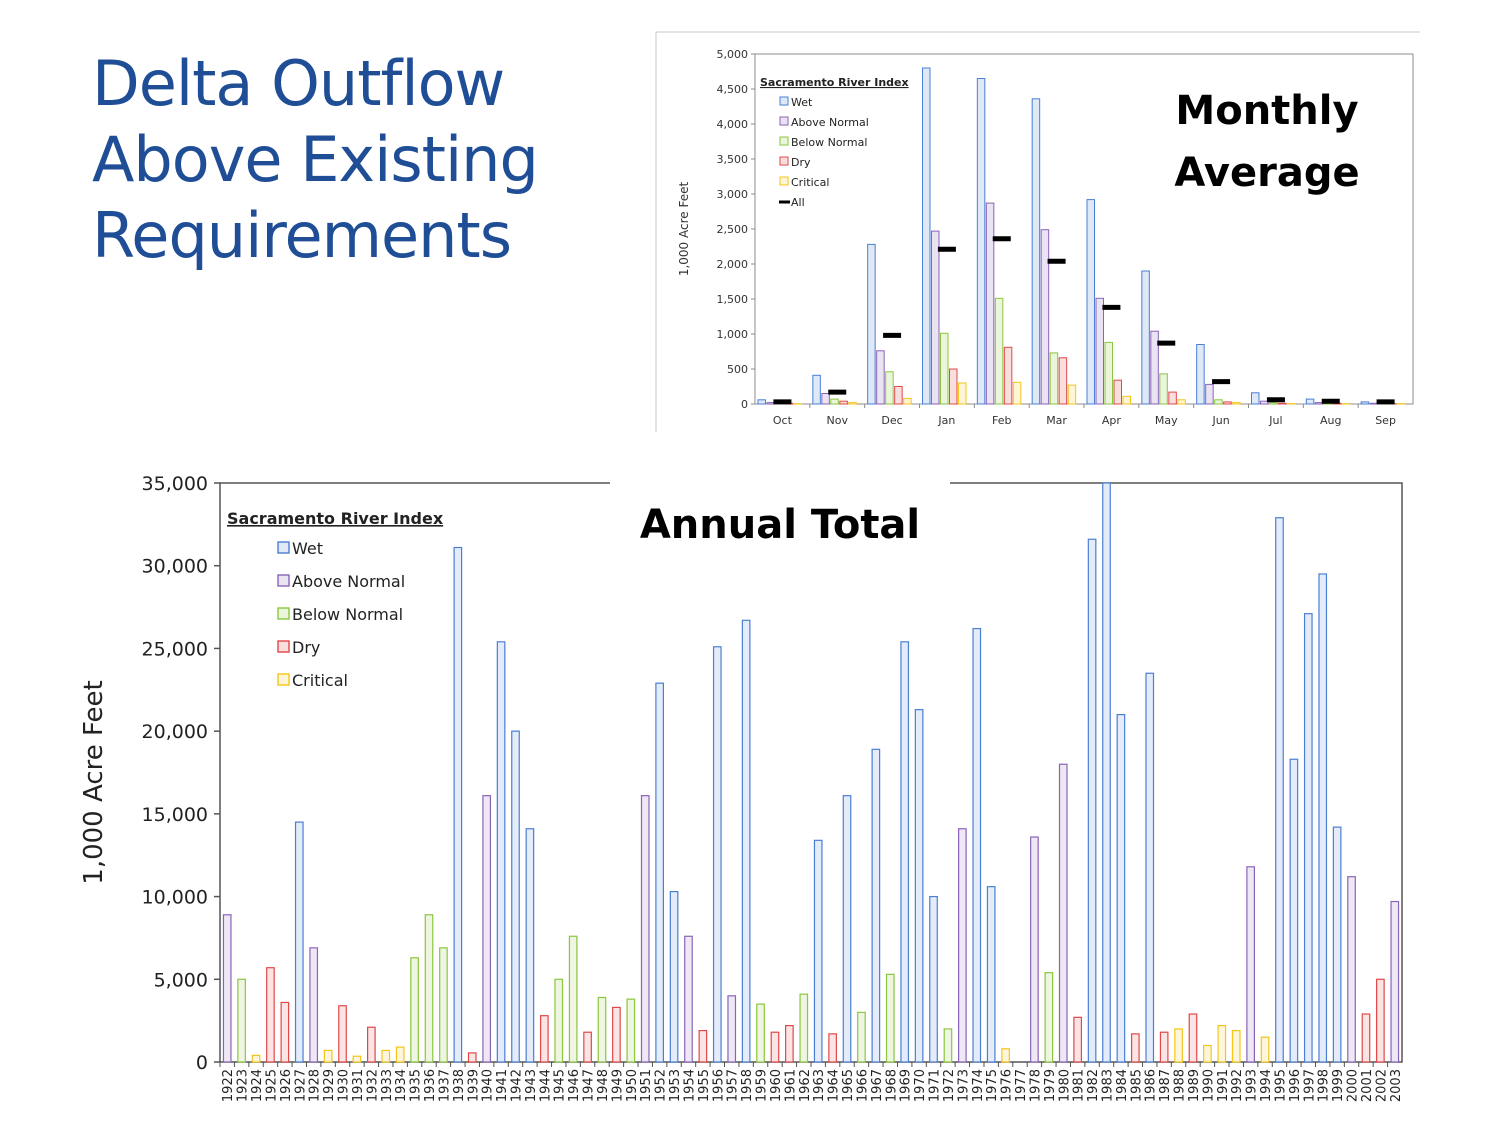 This screenshot has width=1511, height=1140. I want to click on bar-1978, so click(1034, 949).